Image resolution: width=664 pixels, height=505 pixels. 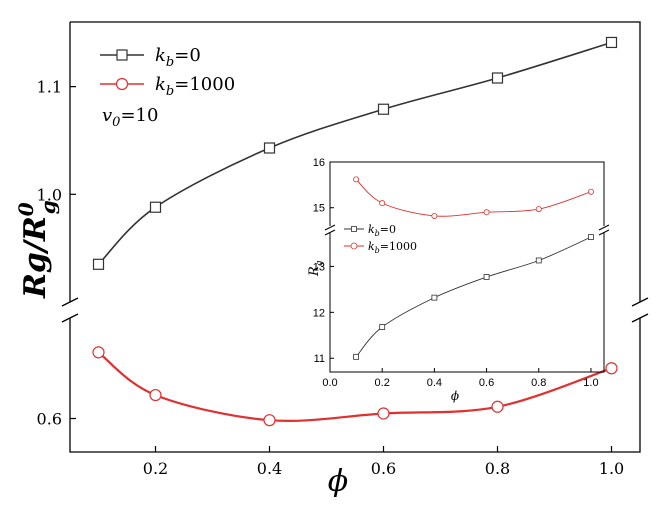 What do you see at coordinates (130, 117) in the screenshot?
I see `annotation-v0: v0=10` at bounding box center [130, 117].